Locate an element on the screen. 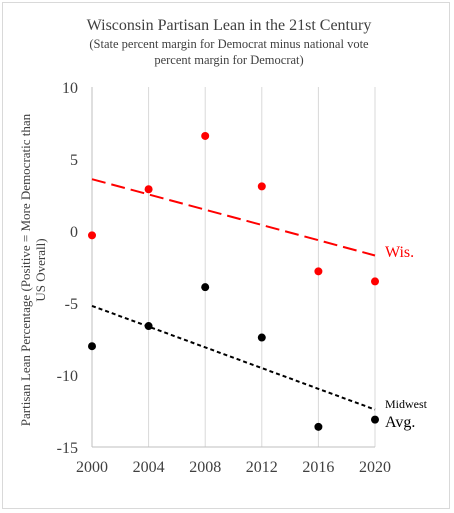  x-tick-label: 2008 is located at coordinates (205, 467).